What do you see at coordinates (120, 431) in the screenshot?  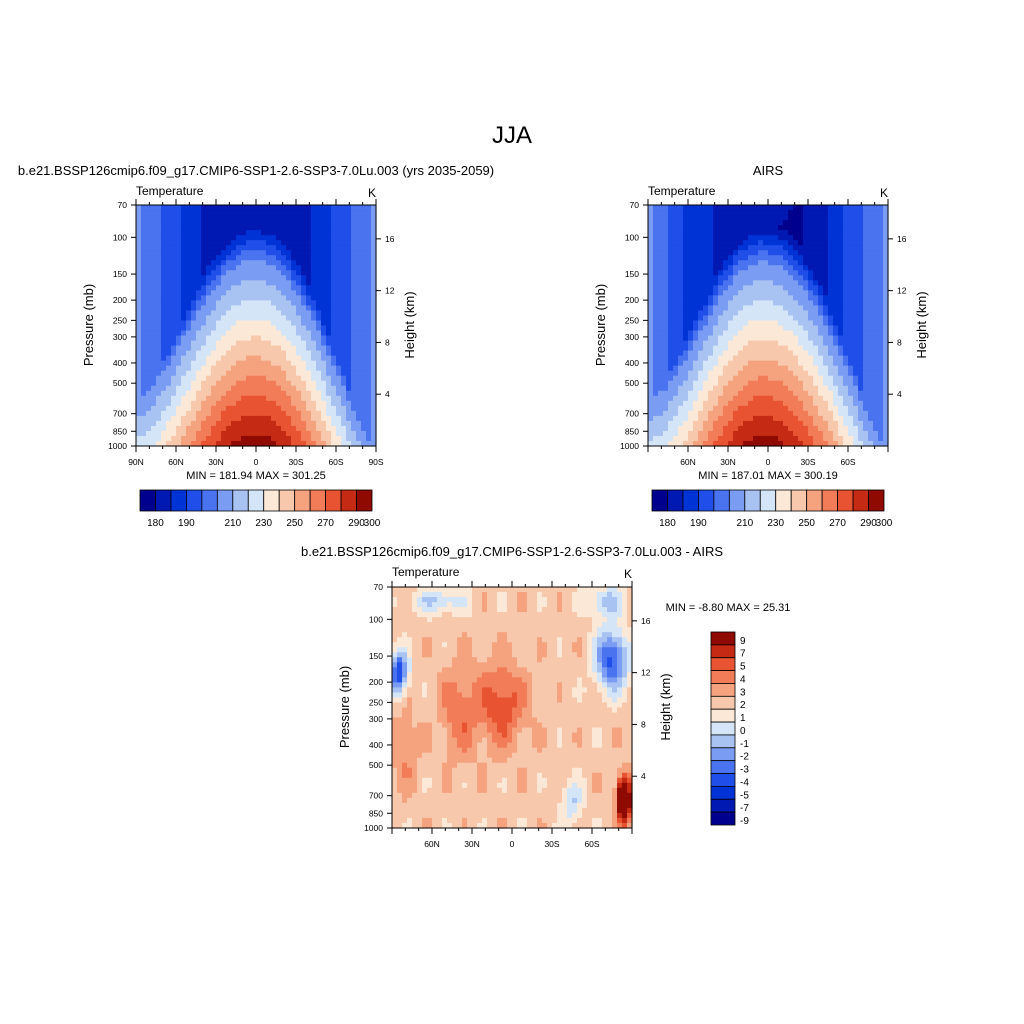 I see `y-tick-label: 850` at bounding box center [120, 431].